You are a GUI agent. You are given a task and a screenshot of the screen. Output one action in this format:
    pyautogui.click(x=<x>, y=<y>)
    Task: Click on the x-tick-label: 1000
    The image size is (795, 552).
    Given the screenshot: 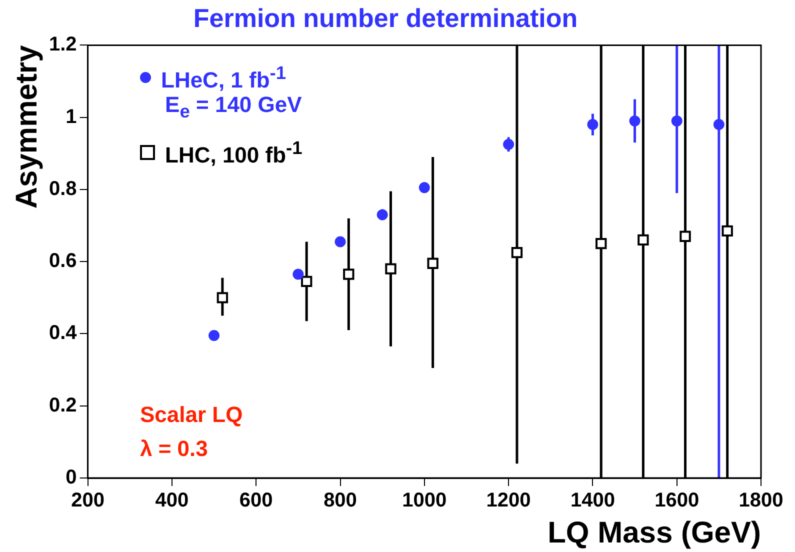 What is the action you would take?
    pyautogui.click(x=424, y=501)
    